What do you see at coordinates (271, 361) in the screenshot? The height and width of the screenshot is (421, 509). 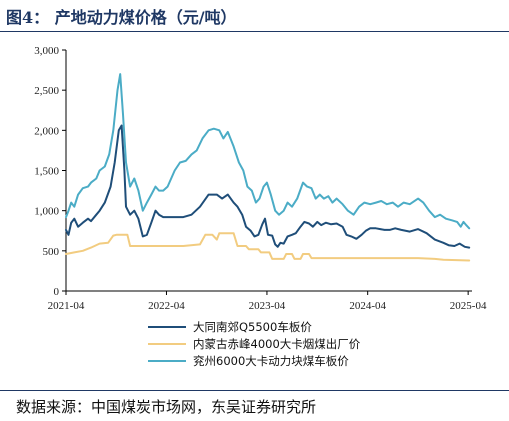 I see `legend-label-2: 兖州6000大卡动力块煤车板价` at bounding box center [271, 361].